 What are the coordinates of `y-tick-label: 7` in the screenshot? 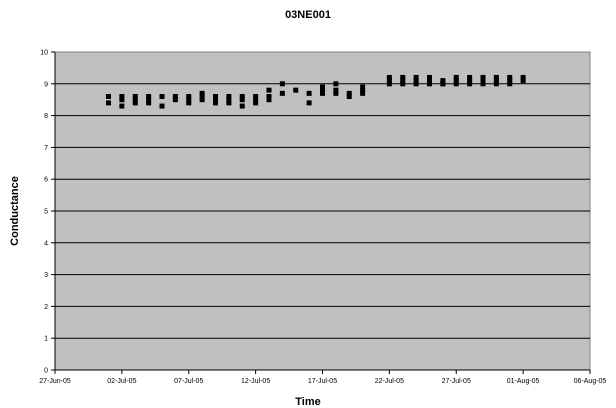 It's located at (46, 148).